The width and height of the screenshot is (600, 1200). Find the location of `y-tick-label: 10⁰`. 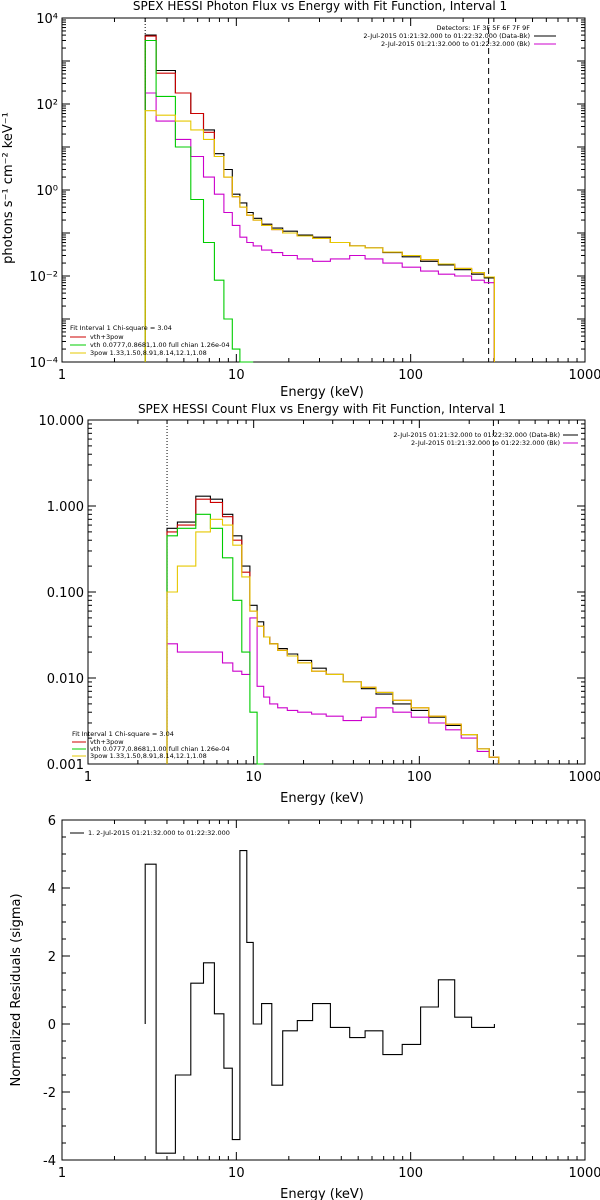

y-tick-label: 10⁰ is located at coordinates (47, 191).